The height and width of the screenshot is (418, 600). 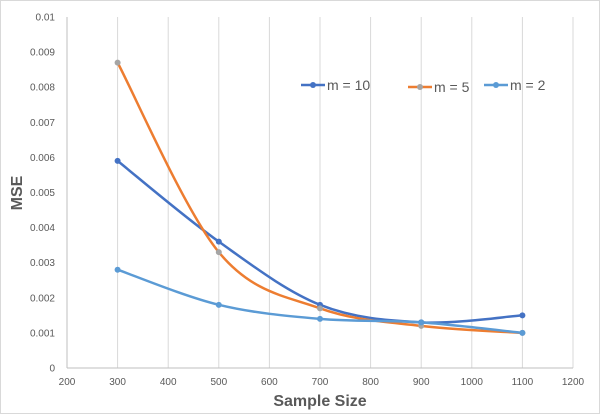 I want to click on x-axis-title: Sample Size, so click(x=319, y=401).